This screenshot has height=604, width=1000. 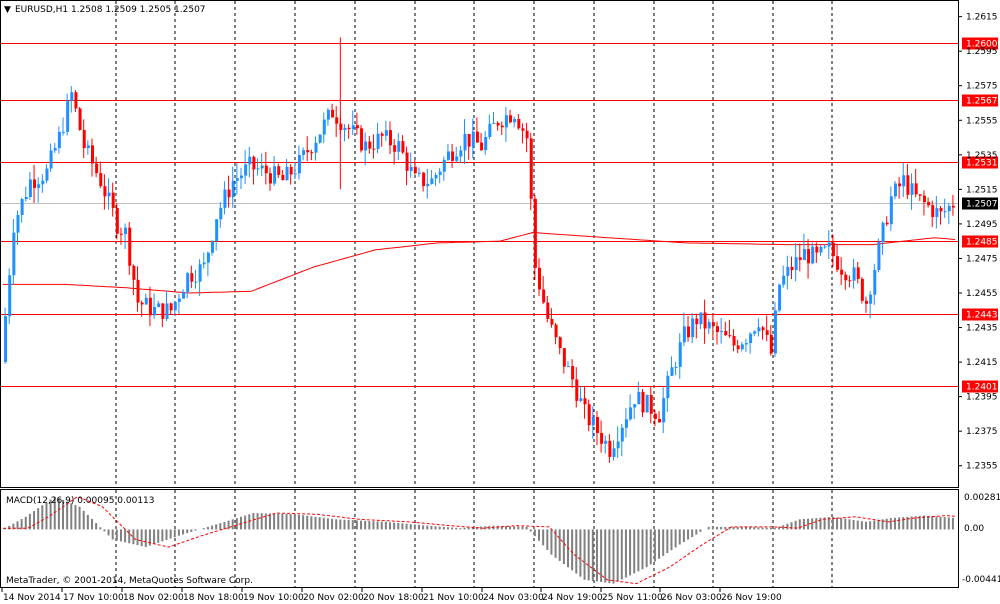 I want to click on price-tick-label: 1.2355, so click(x=982, y=467).